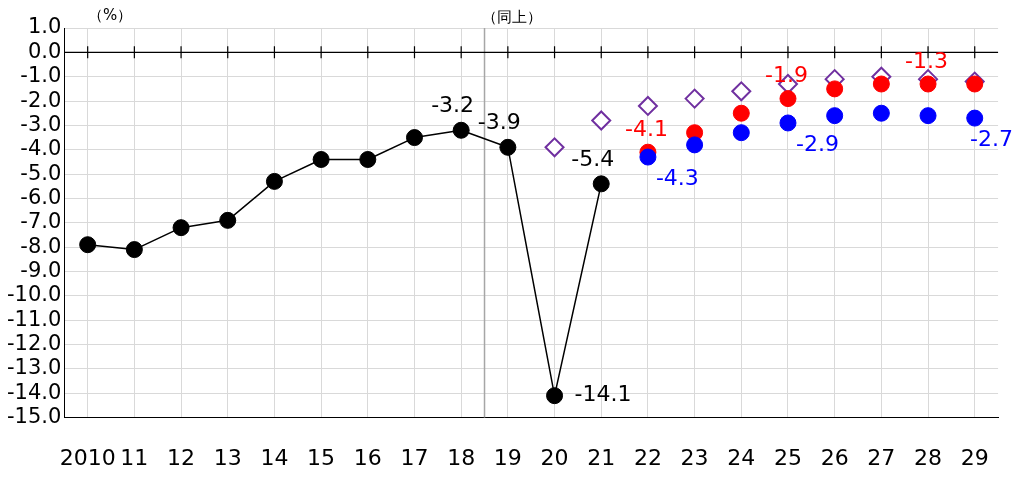 This screenshot has height=500, width=1017. Describe the element at coordinates (34, 294) in the screenshot. I see `y-tick-label: -10.0` at that location.